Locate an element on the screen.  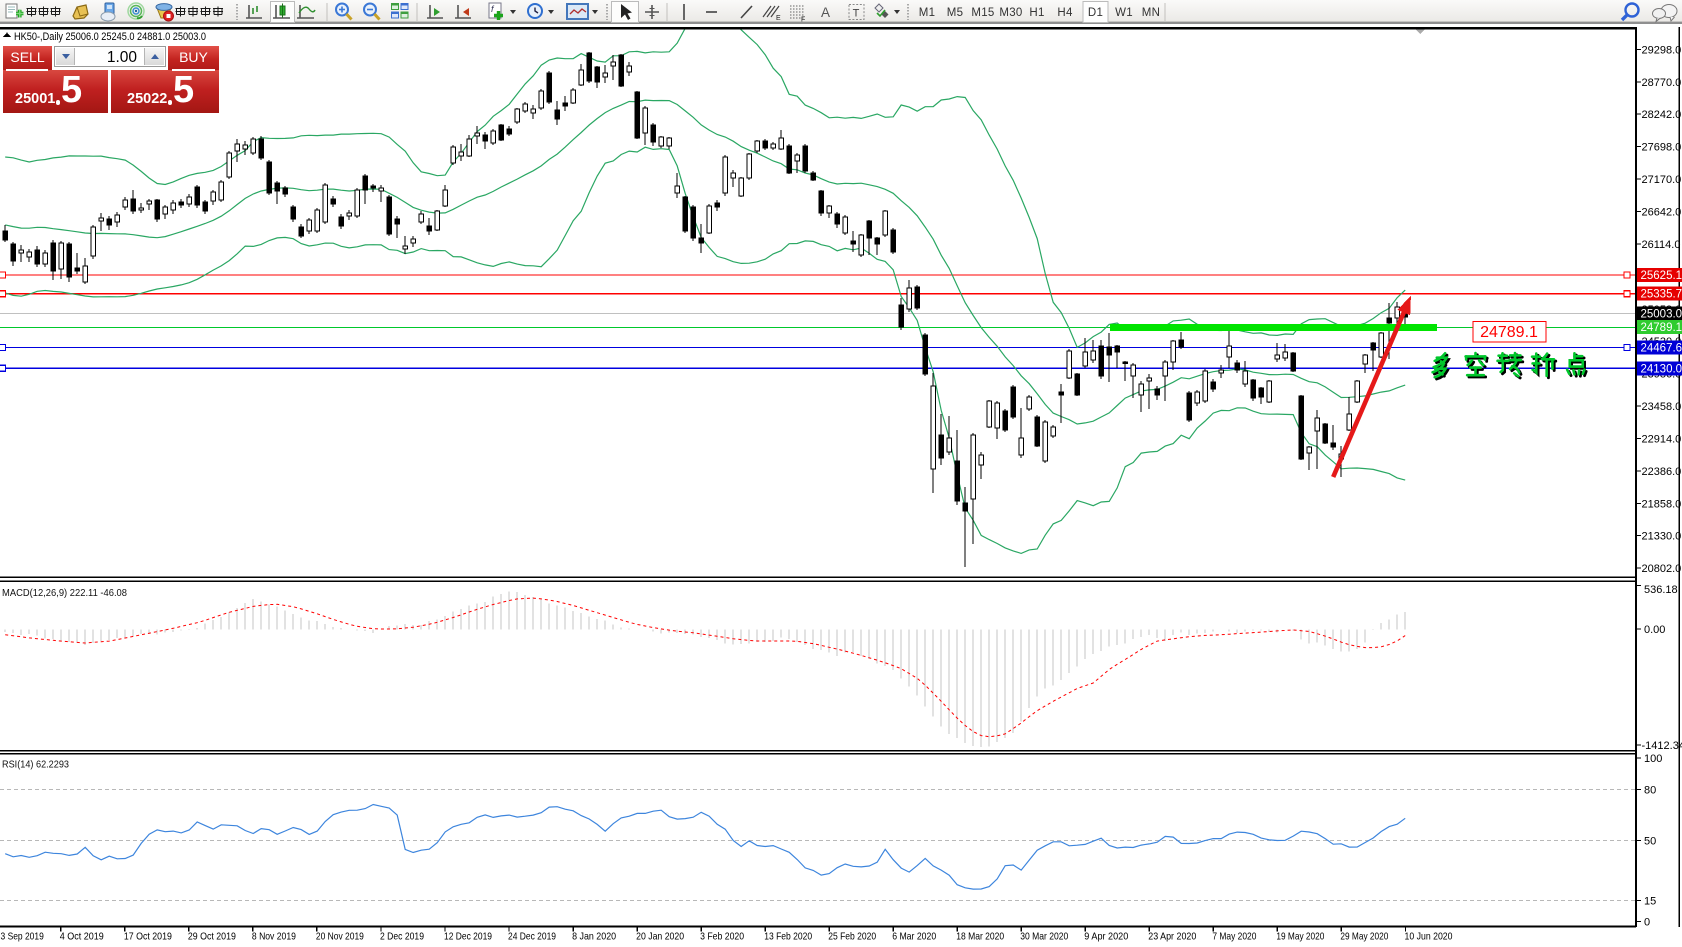
svg-text: 25 Feb 2020 is located at coordinates (852, 937).